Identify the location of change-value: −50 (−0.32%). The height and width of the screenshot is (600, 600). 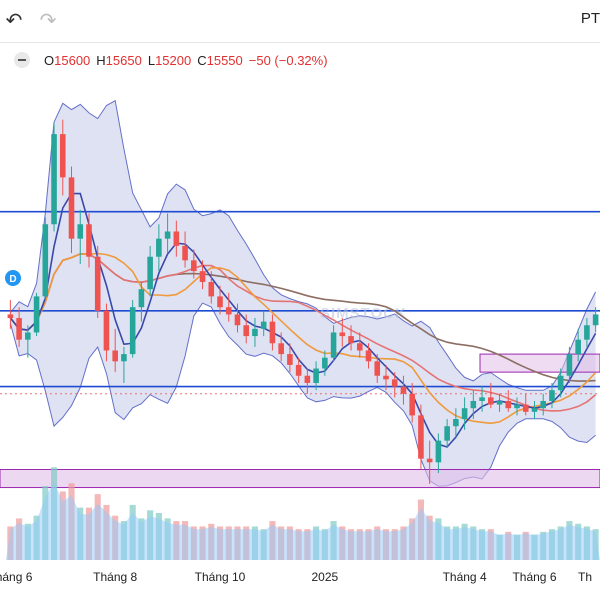
(288, 60).